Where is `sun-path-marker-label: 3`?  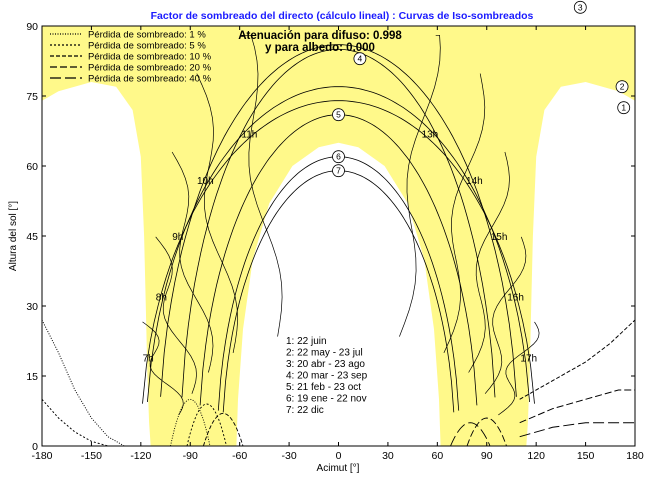
sun-path-marker-label: 3 is located at coordinates (580, 7).